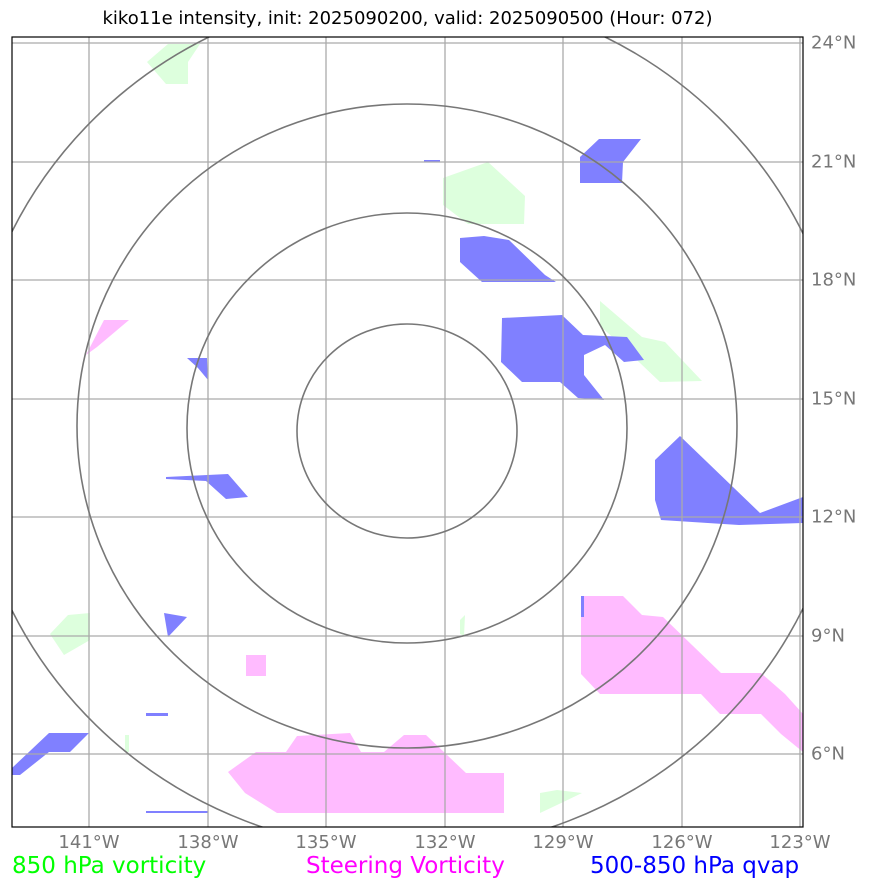 Image resolution: width=873 pixels, height=891 pixels. I want to click on lat-label-6n: 6°N, so click(828, 754).